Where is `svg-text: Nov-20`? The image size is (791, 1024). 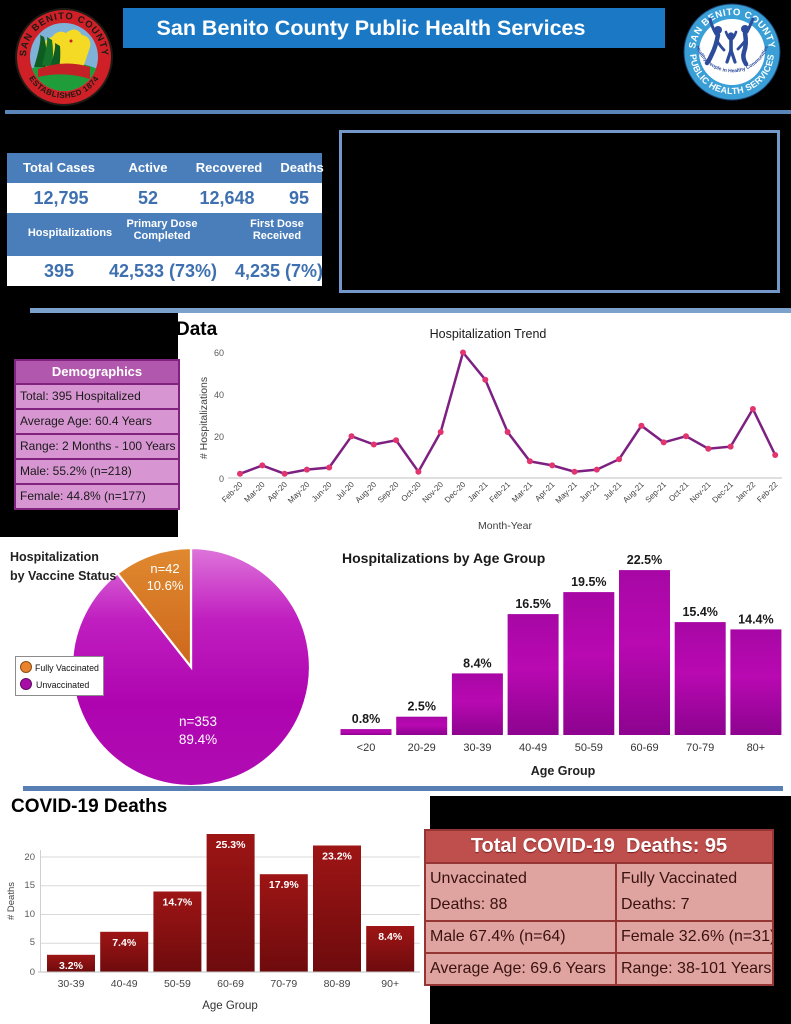 svg-text: Nov-20 is located at coordinates (433, 492).